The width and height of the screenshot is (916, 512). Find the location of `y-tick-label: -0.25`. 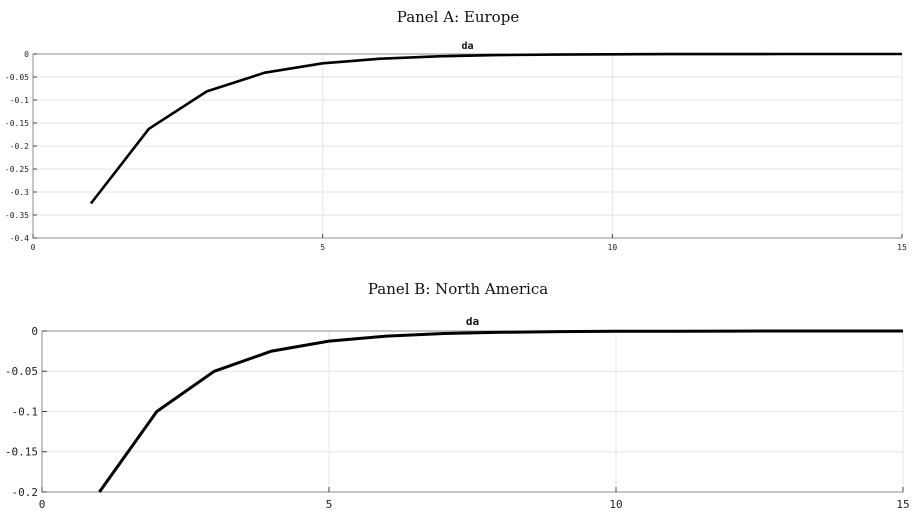

y-tick-label: -0.25 is located at coordinates (17, 169).